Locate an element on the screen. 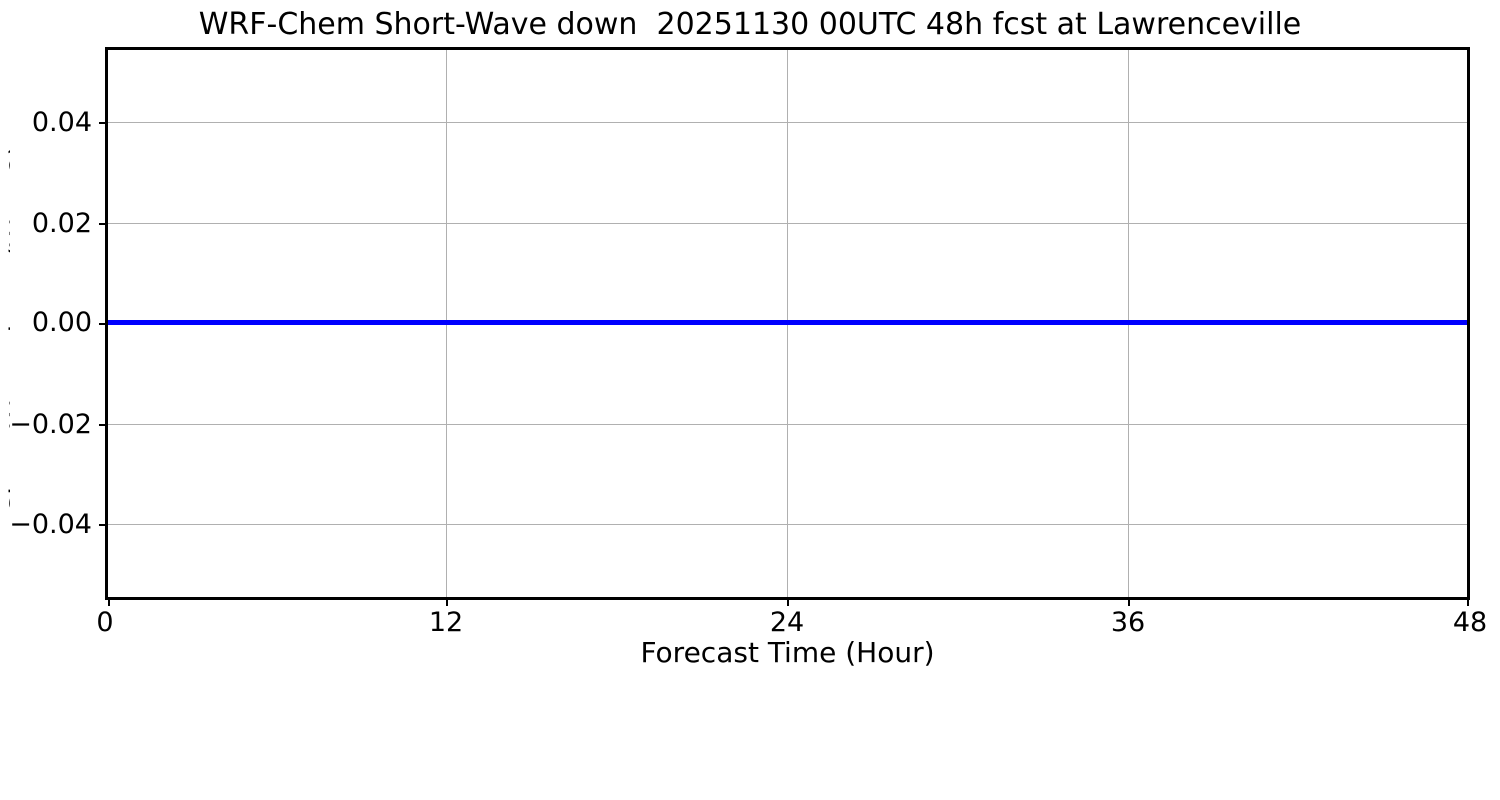 This screenshot has height=800, width=1500. y-tick-mark-0.02 is located at coordinates (103, 224).